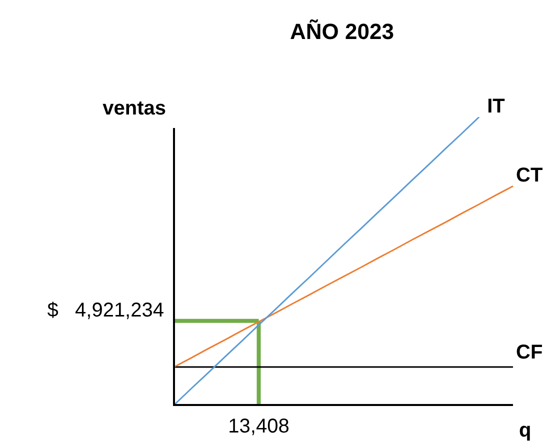  I want to click on text: $ 4,921,234, so click(105, 310).